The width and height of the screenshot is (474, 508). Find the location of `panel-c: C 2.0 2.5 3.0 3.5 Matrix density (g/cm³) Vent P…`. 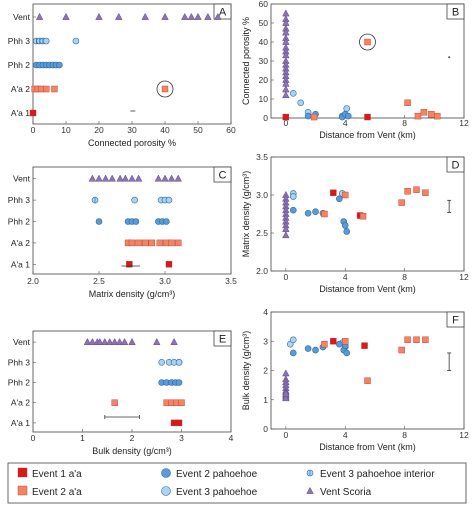

panel-c: C 2.0 2.5 3.0 3.5 Matrix density (g/cm³) Vent P… is located at coordinates (122, 232).